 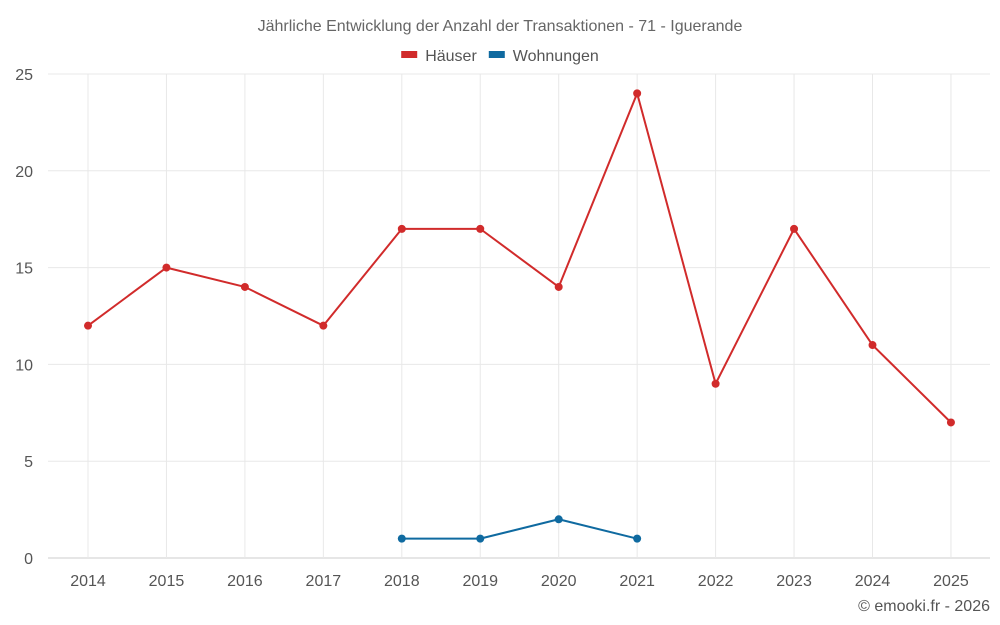 What do you see at coordinates (323, 325) in the screenshot?
I see `data-point-hauser-2017` at bounding box center [323, 325].